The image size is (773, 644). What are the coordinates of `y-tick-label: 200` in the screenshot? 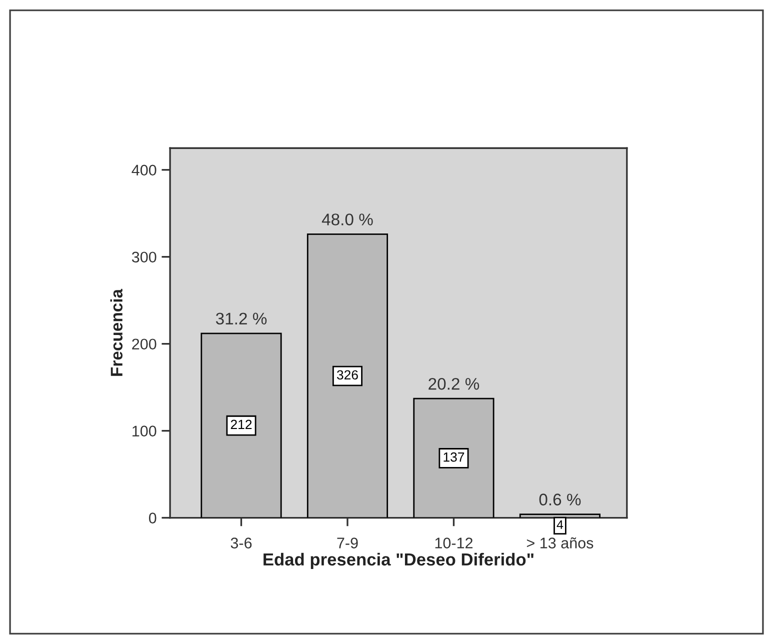 It's located at (144, 344).